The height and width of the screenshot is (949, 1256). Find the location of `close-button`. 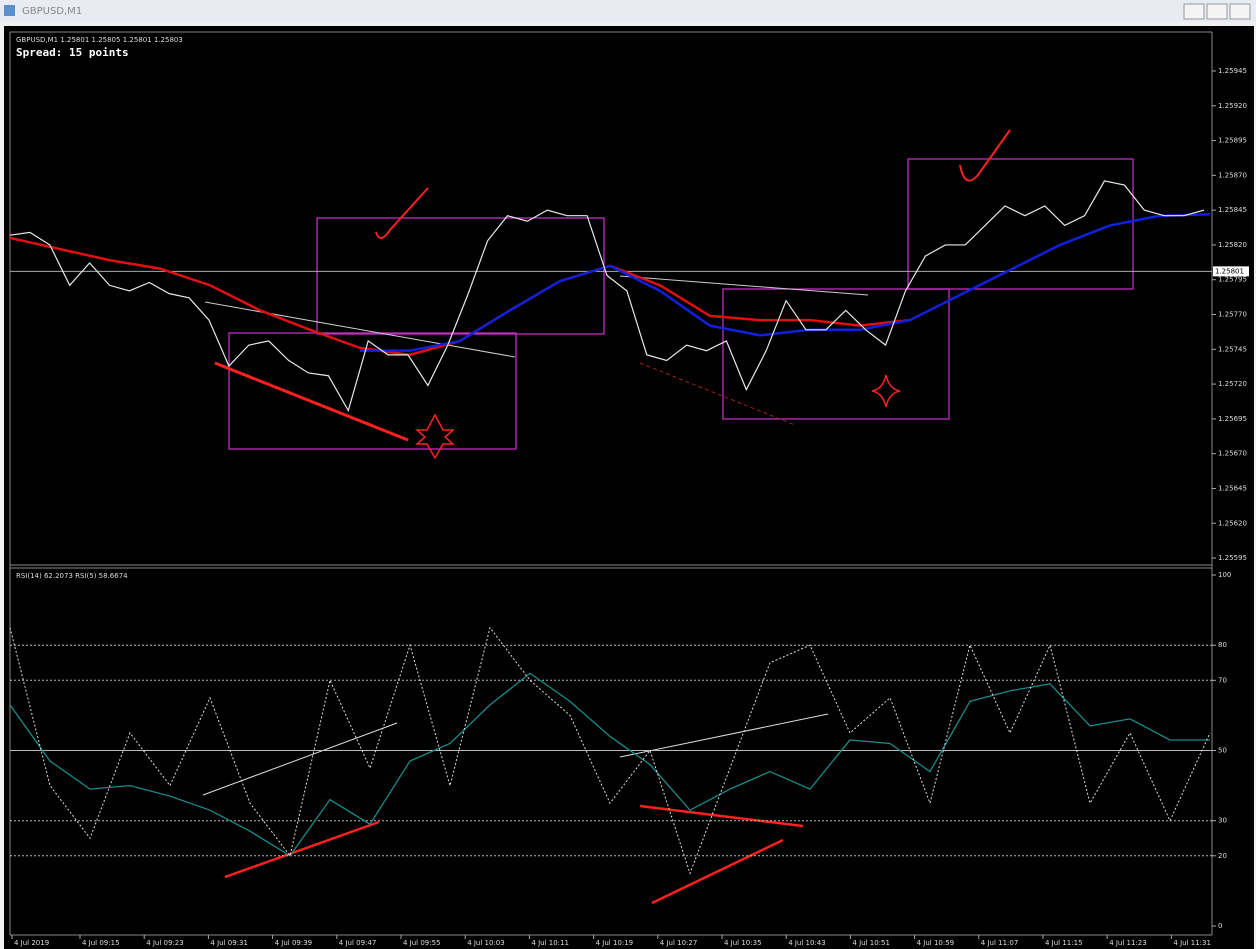

close-button is located at coordinates (1240, 11).